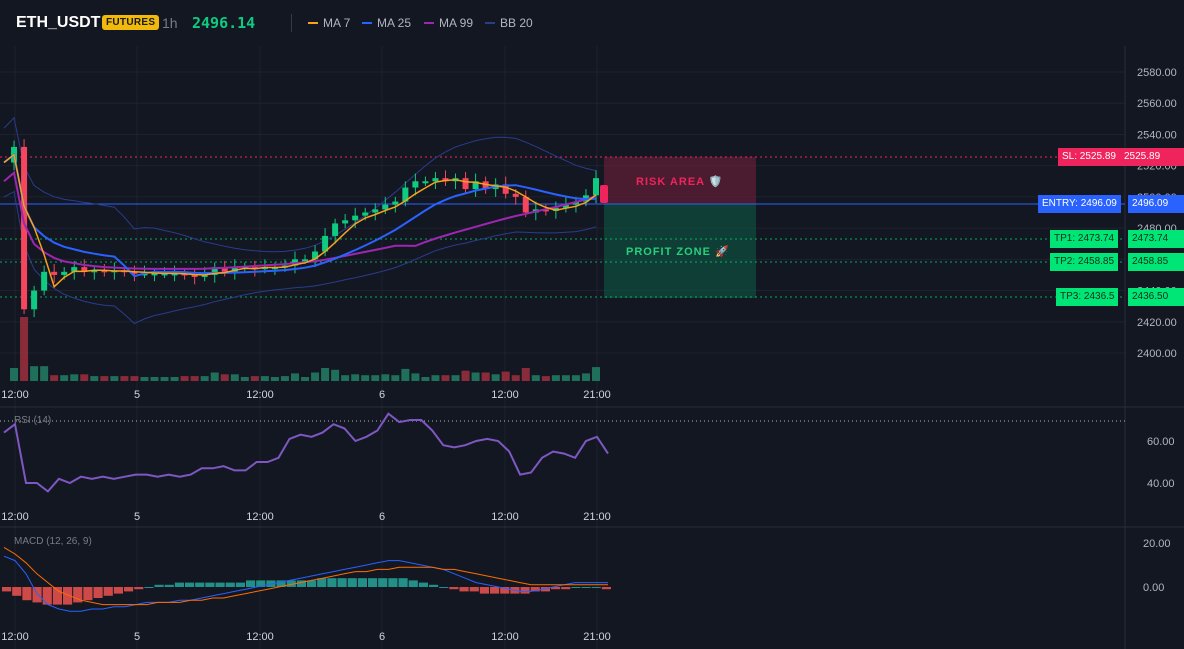  Describe the element at coordinates (429, 23) in the screenshot. I see `ma99-swatch` at that location.